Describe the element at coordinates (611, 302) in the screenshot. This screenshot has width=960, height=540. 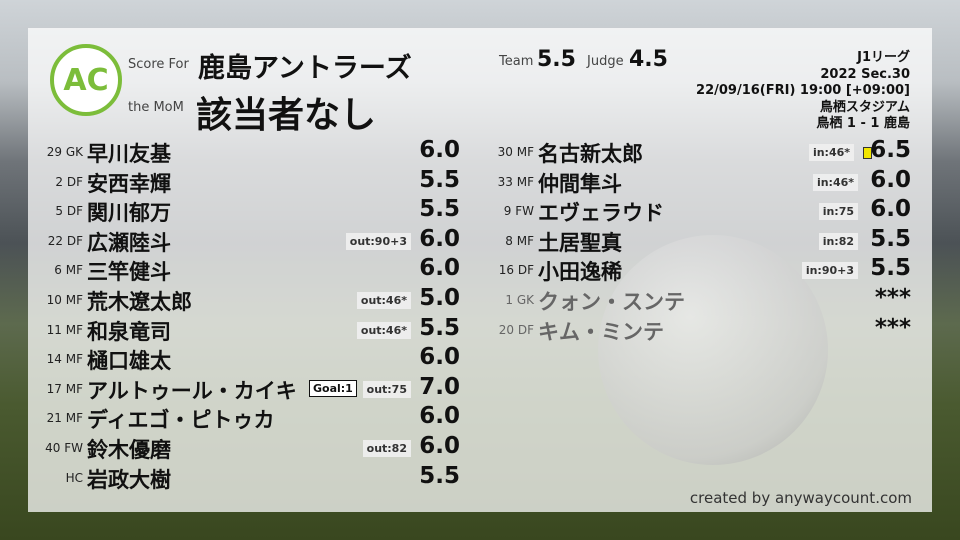
I see `player-name: クォン・スンテ` at that location.